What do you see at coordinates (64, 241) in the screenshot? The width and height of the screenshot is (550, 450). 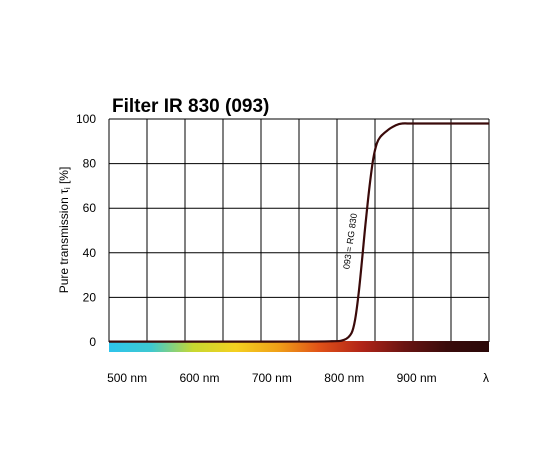 I see `y-axis-label-text: Pure transmission τ` at bounding box center [64, 241].